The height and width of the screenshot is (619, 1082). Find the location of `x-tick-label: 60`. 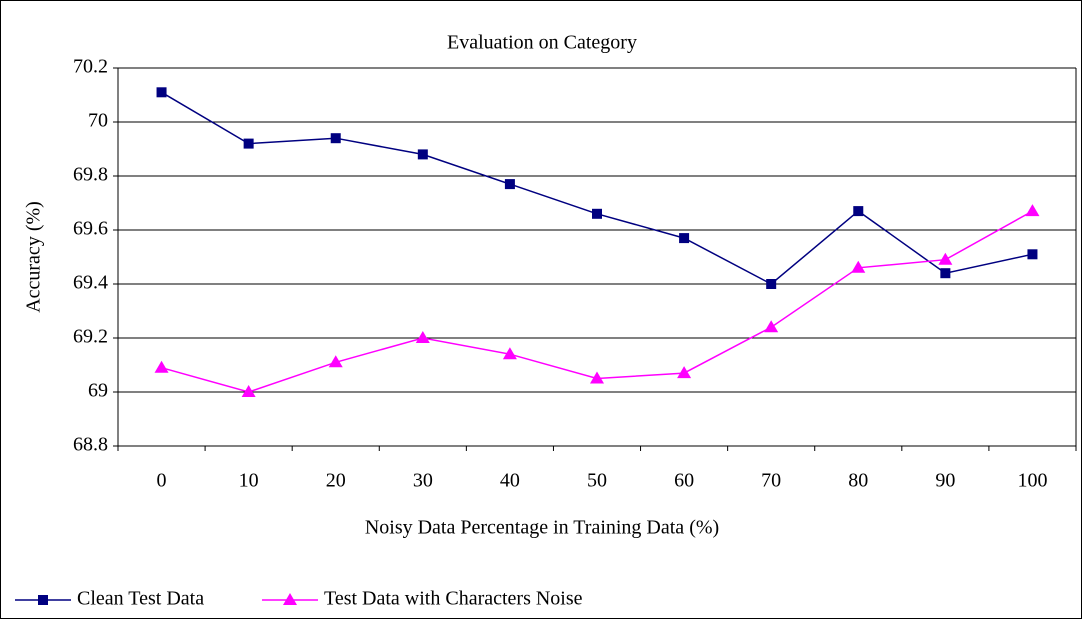

x-tick-label: 60 is located at coordinates (684, 481).